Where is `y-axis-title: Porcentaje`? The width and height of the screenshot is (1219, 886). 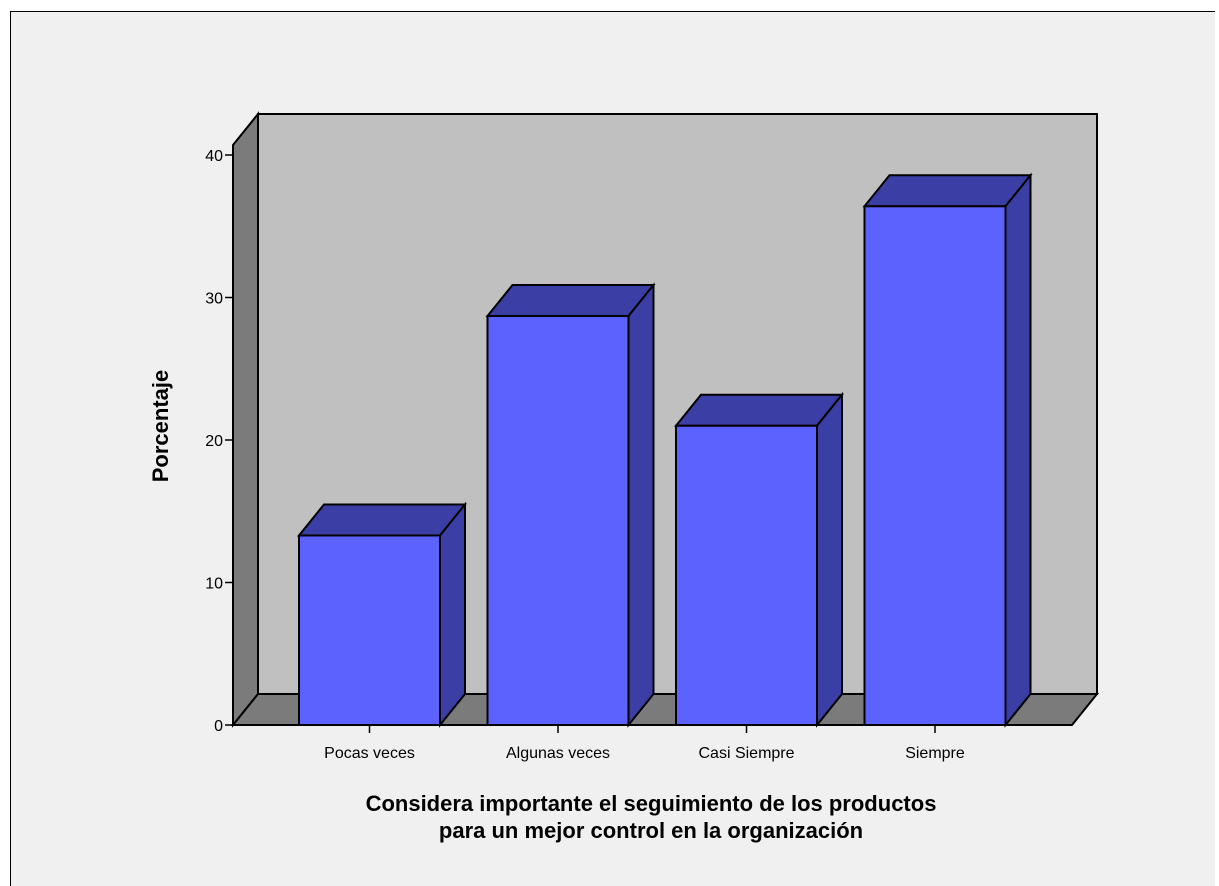
y-axis-title: Porcentaje is located at coordinates (160, 426).